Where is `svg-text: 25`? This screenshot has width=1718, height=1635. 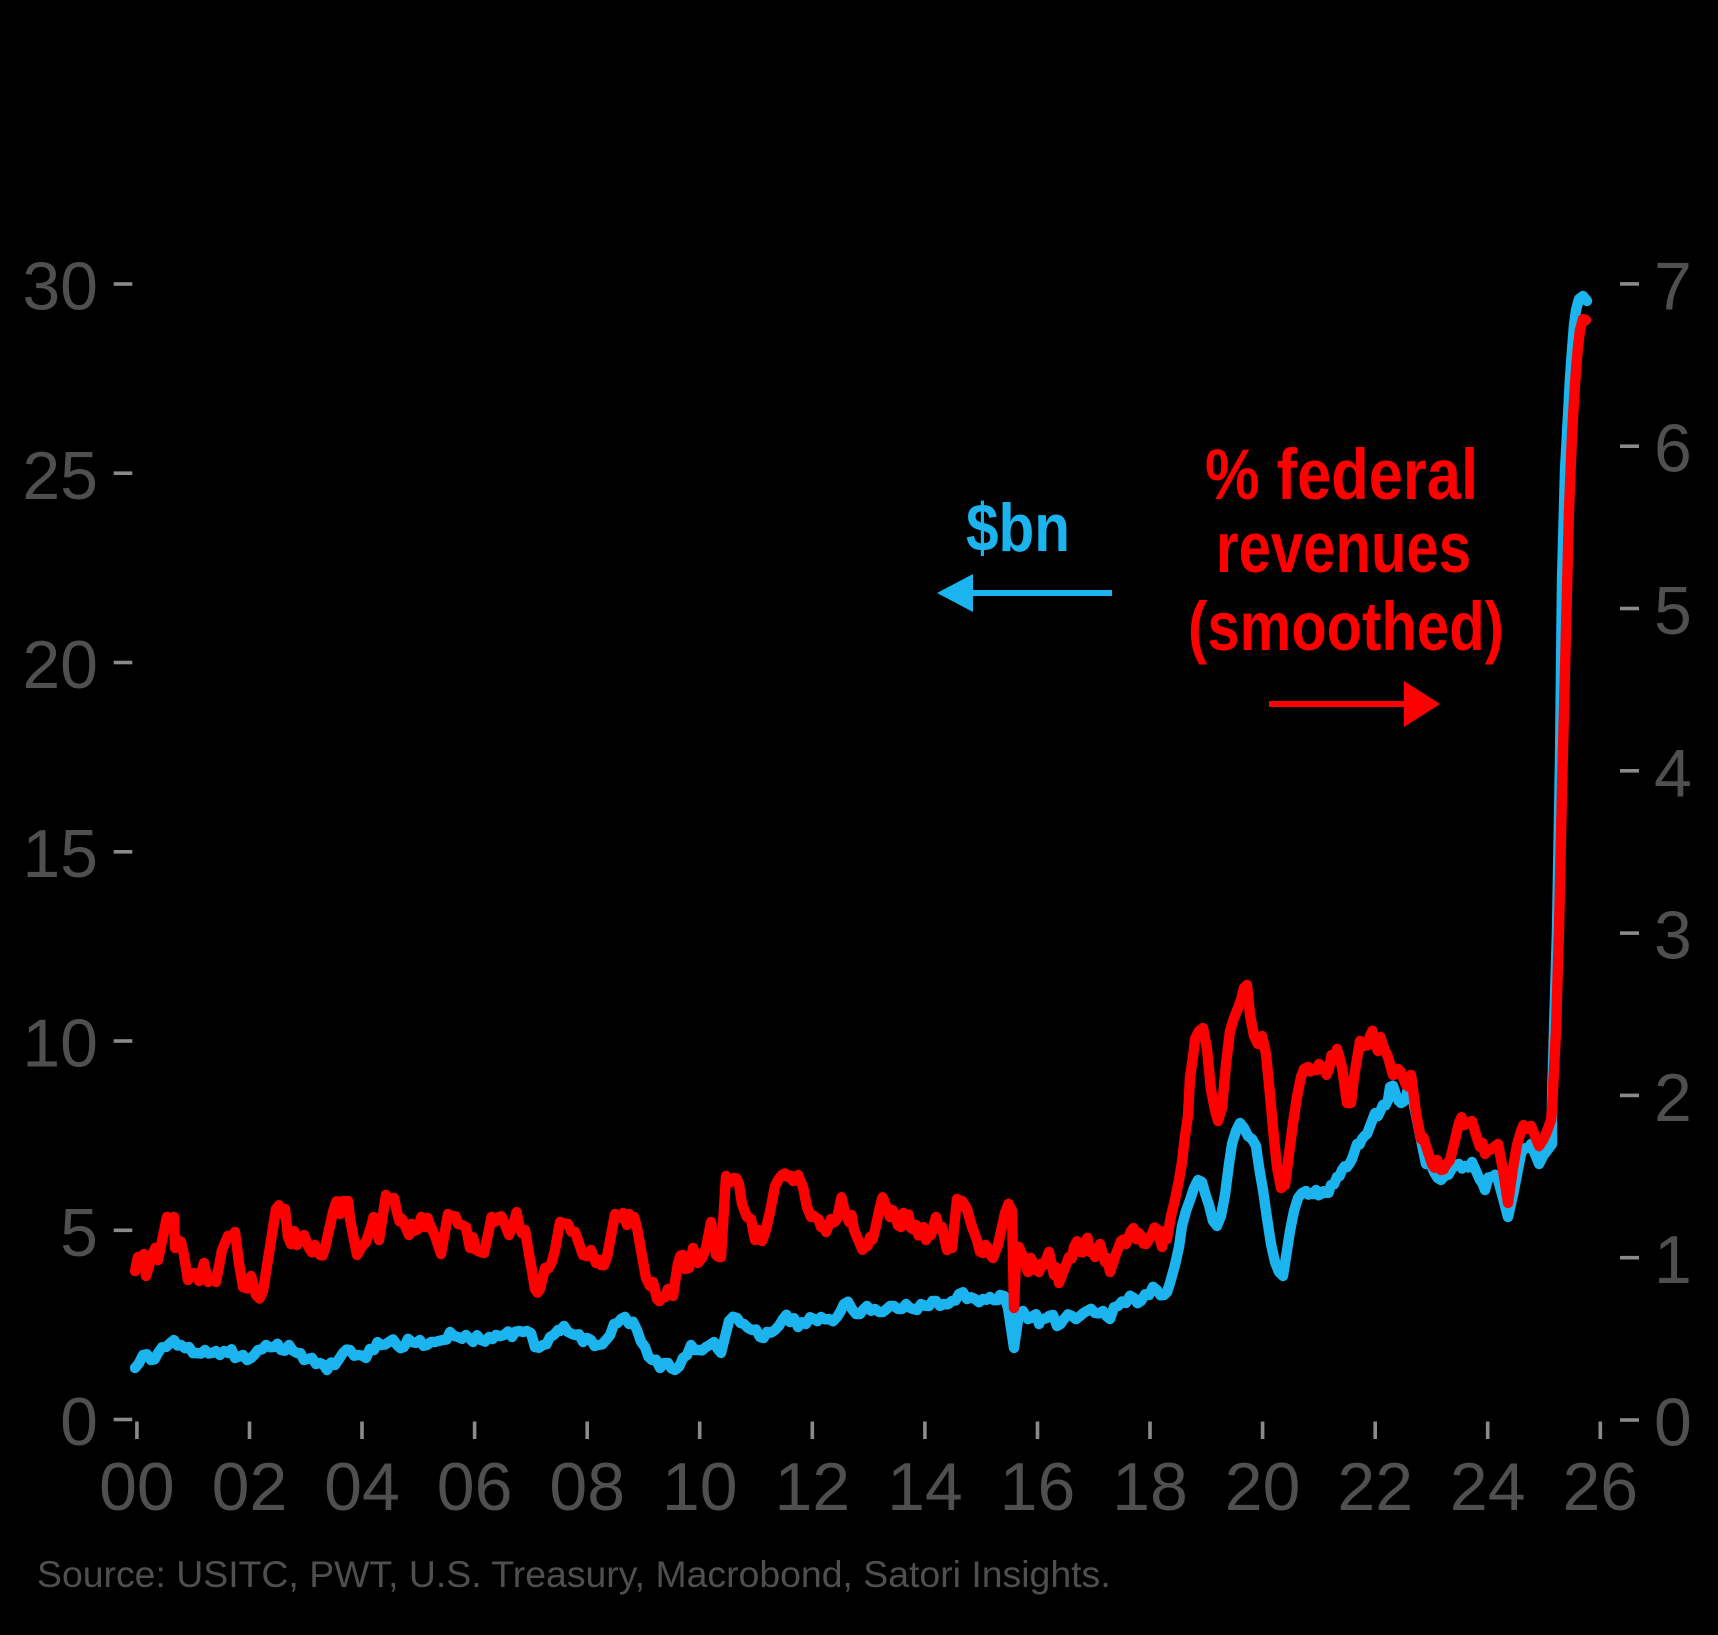
svg-text: 25 is located at coordinates (60, 476).